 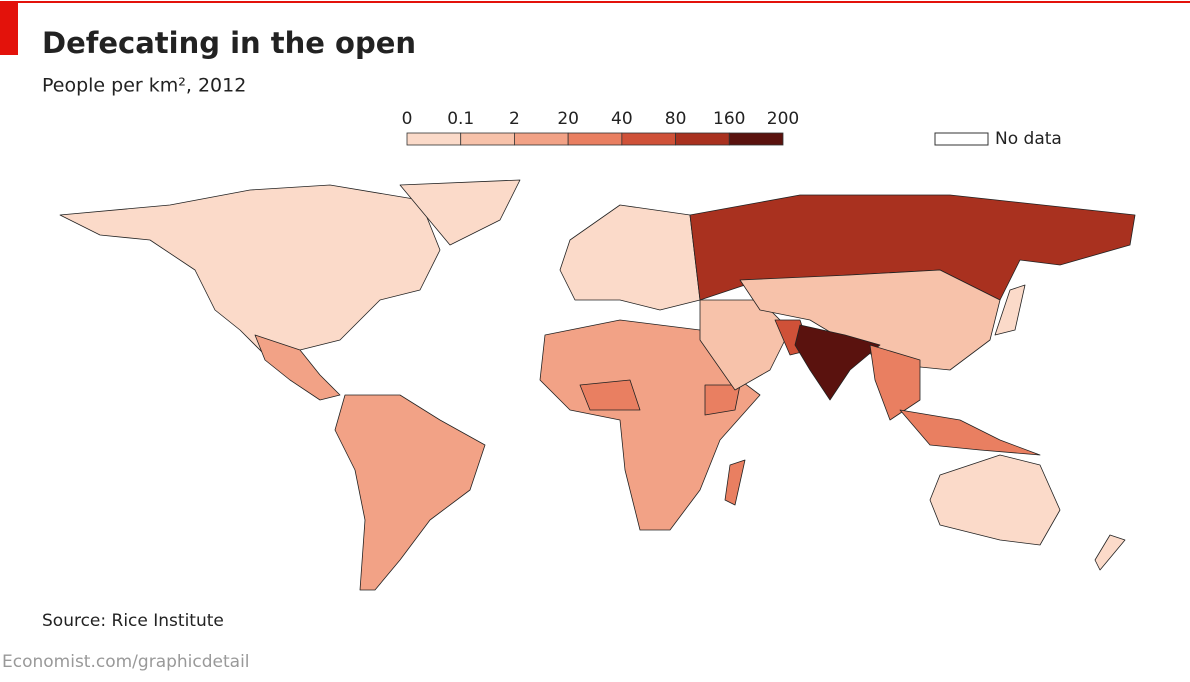 I want to click on legend-label: 2, so click(x=514, y=119).